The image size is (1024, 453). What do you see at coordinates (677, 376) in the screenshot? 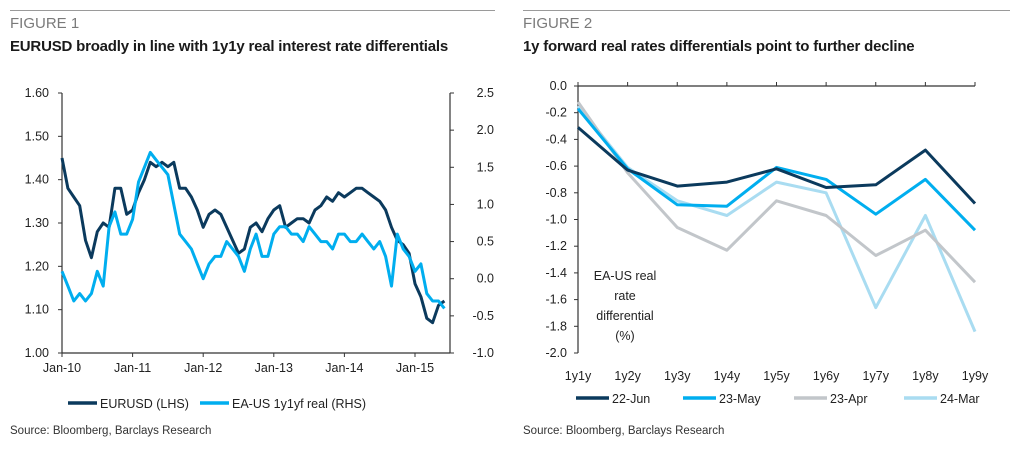
I see `fig2-x-tick-label: 1y3y` at bounding box center [677, 376].